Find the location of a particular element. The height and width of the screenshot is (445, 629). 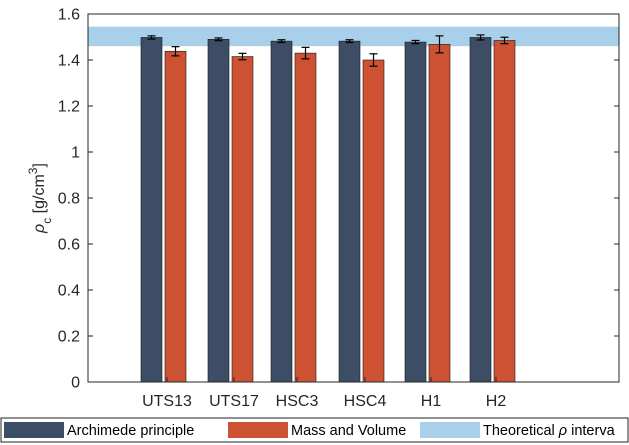

legend-theoretical-suffix: interva is located at coordinates (591, 431).